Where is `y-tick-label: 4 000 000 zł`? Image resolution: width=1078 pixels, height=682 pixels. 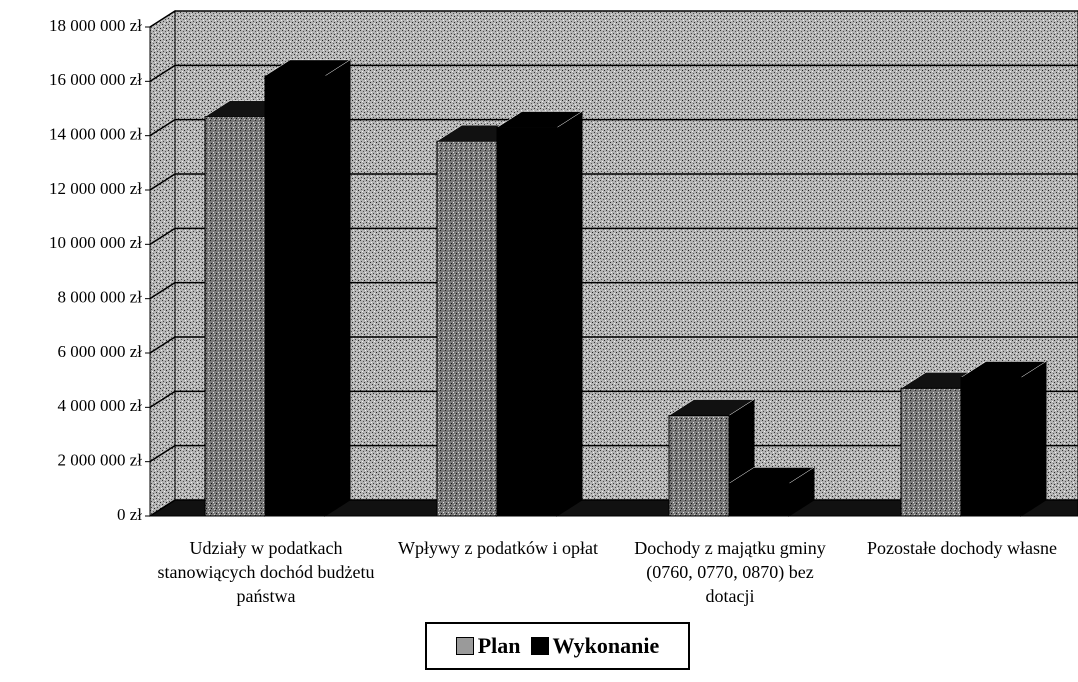
y-tick-label: 4 000 000 zł is located at coordinates (99, 405).